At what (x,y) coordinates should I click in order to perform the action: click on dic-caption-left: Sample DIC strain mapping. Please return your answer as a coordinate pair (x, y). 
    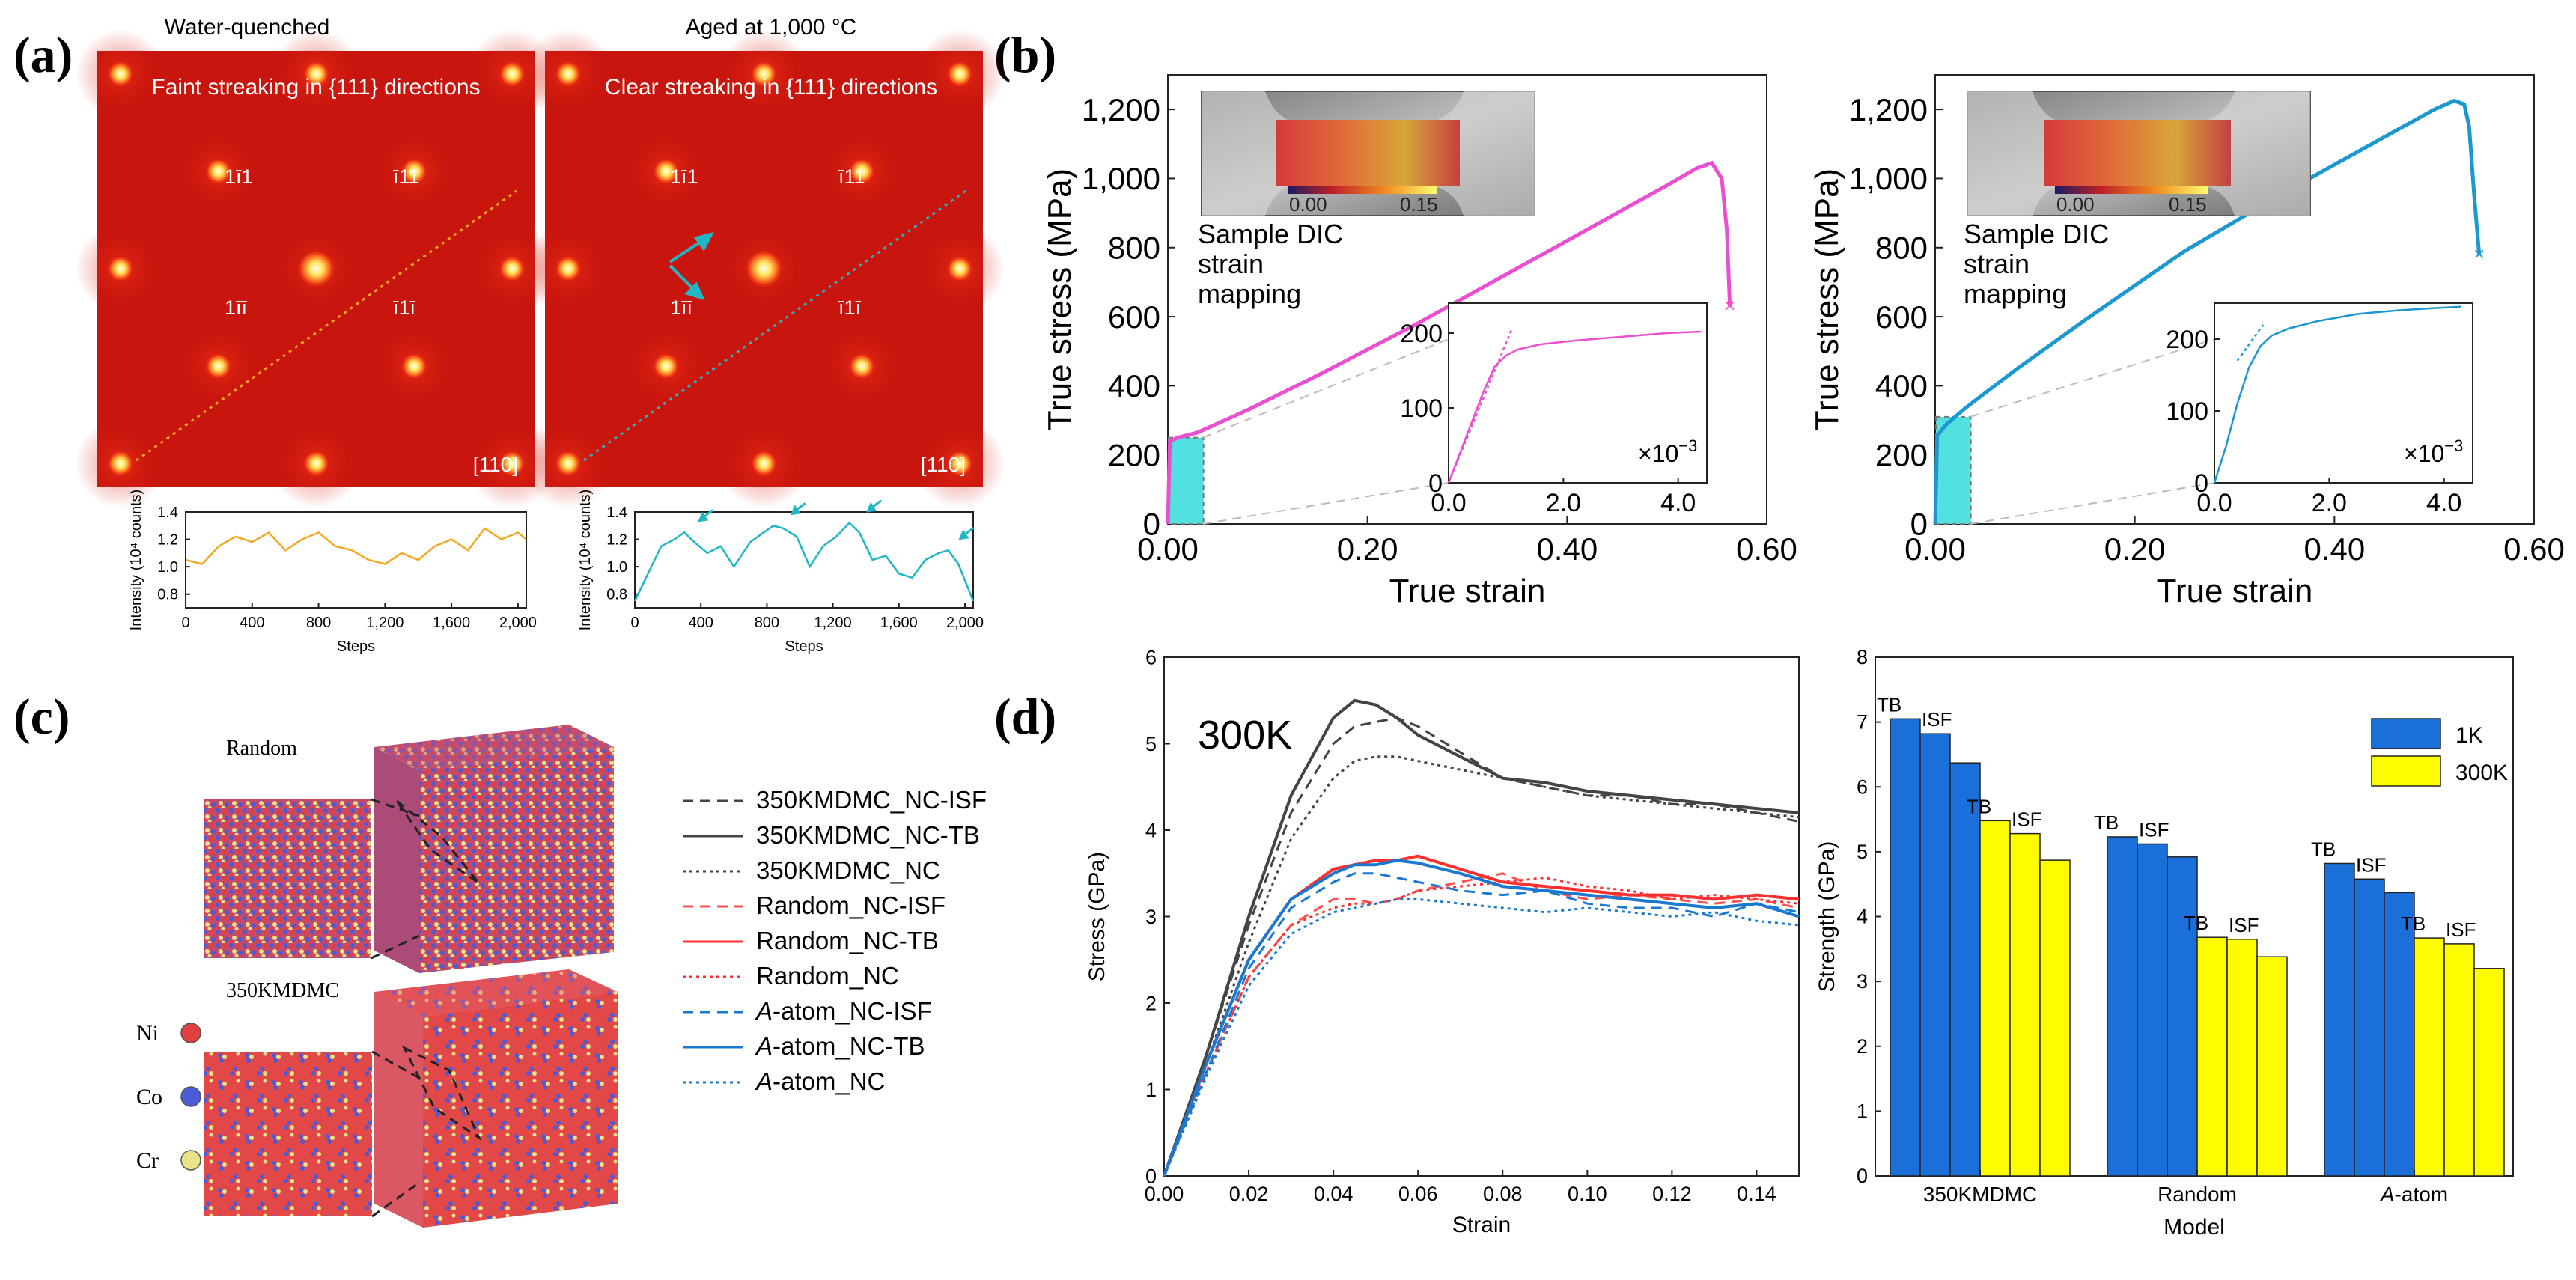
    Looking at the image, I should click on (1270, 264).